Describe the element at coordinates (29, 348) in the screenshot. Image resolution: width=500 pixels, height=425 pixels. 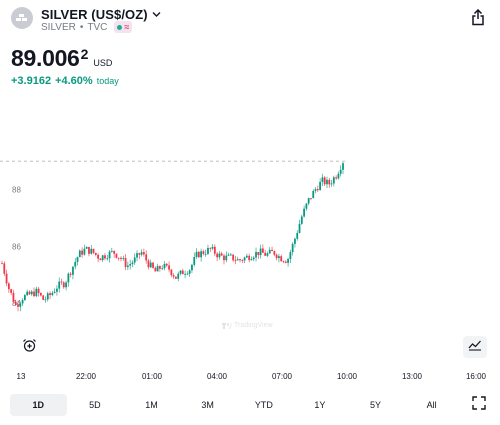
I see `add-alert-button` at that location.